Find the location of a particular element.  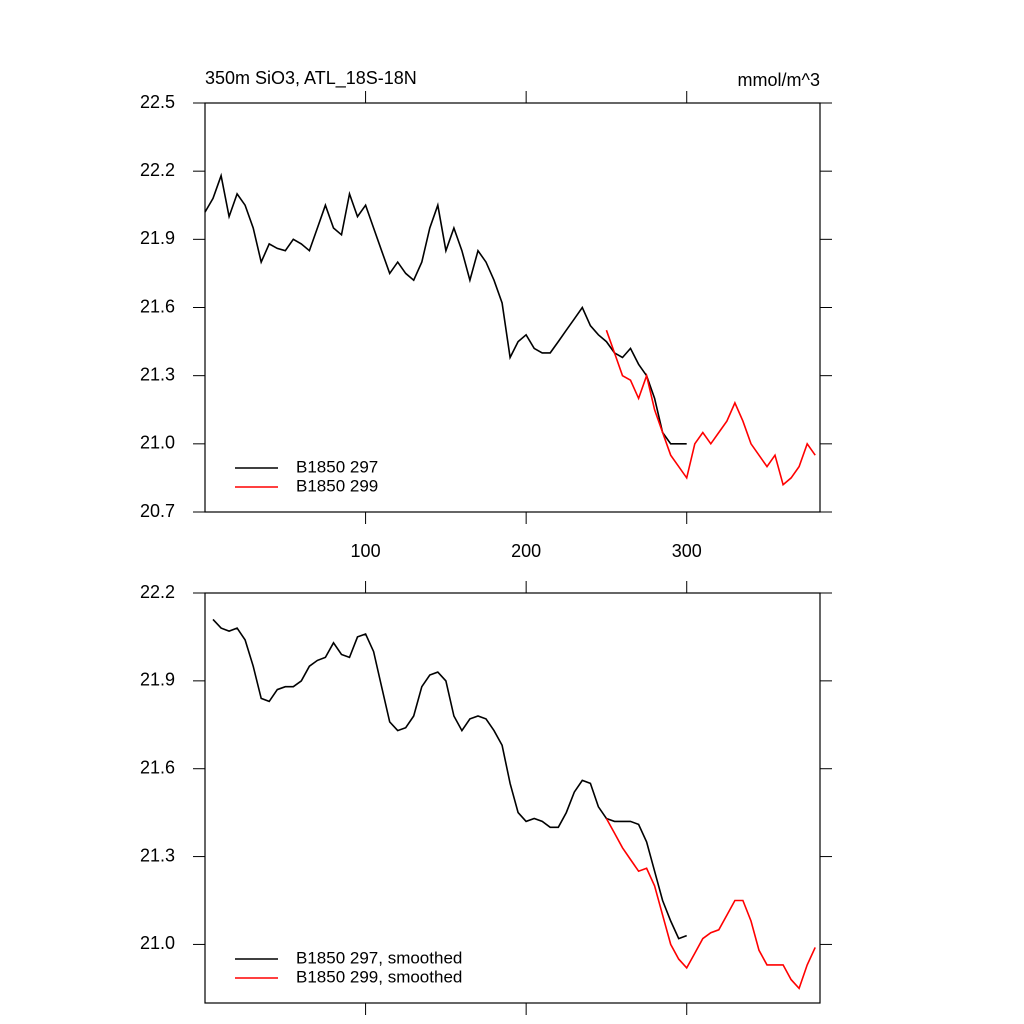

legend-label: B1850 299, smoothed is located at coordinates (379, 976).